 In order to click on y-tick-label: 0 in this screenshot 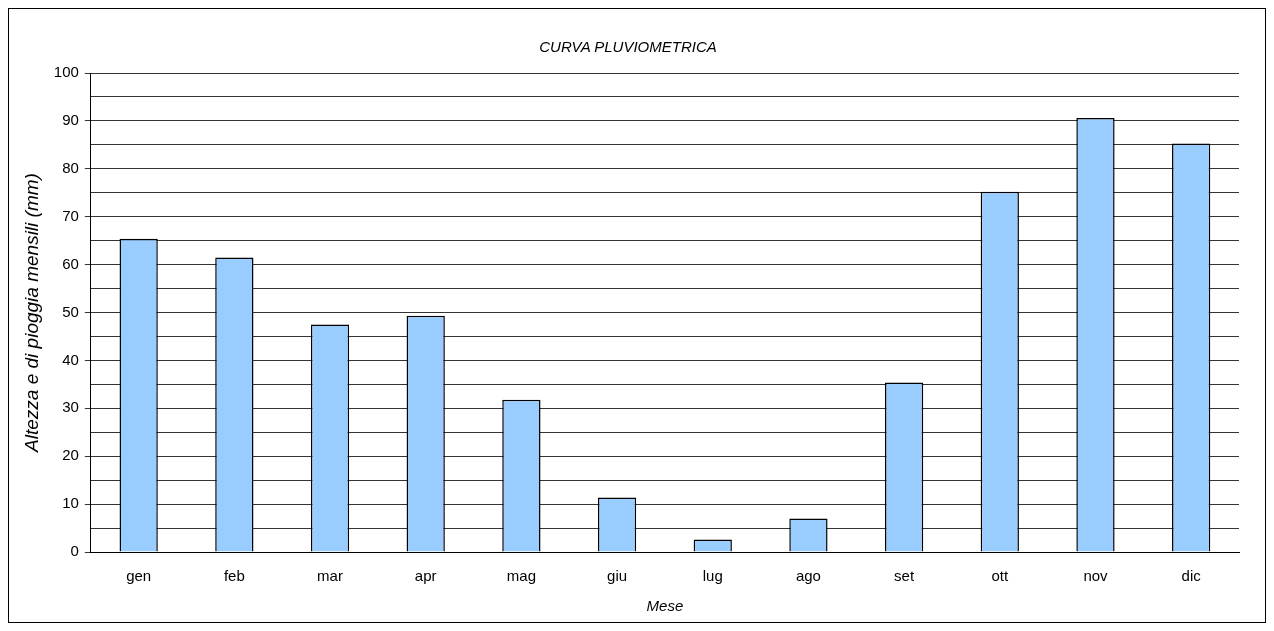, I will do `click(74, 551)`.